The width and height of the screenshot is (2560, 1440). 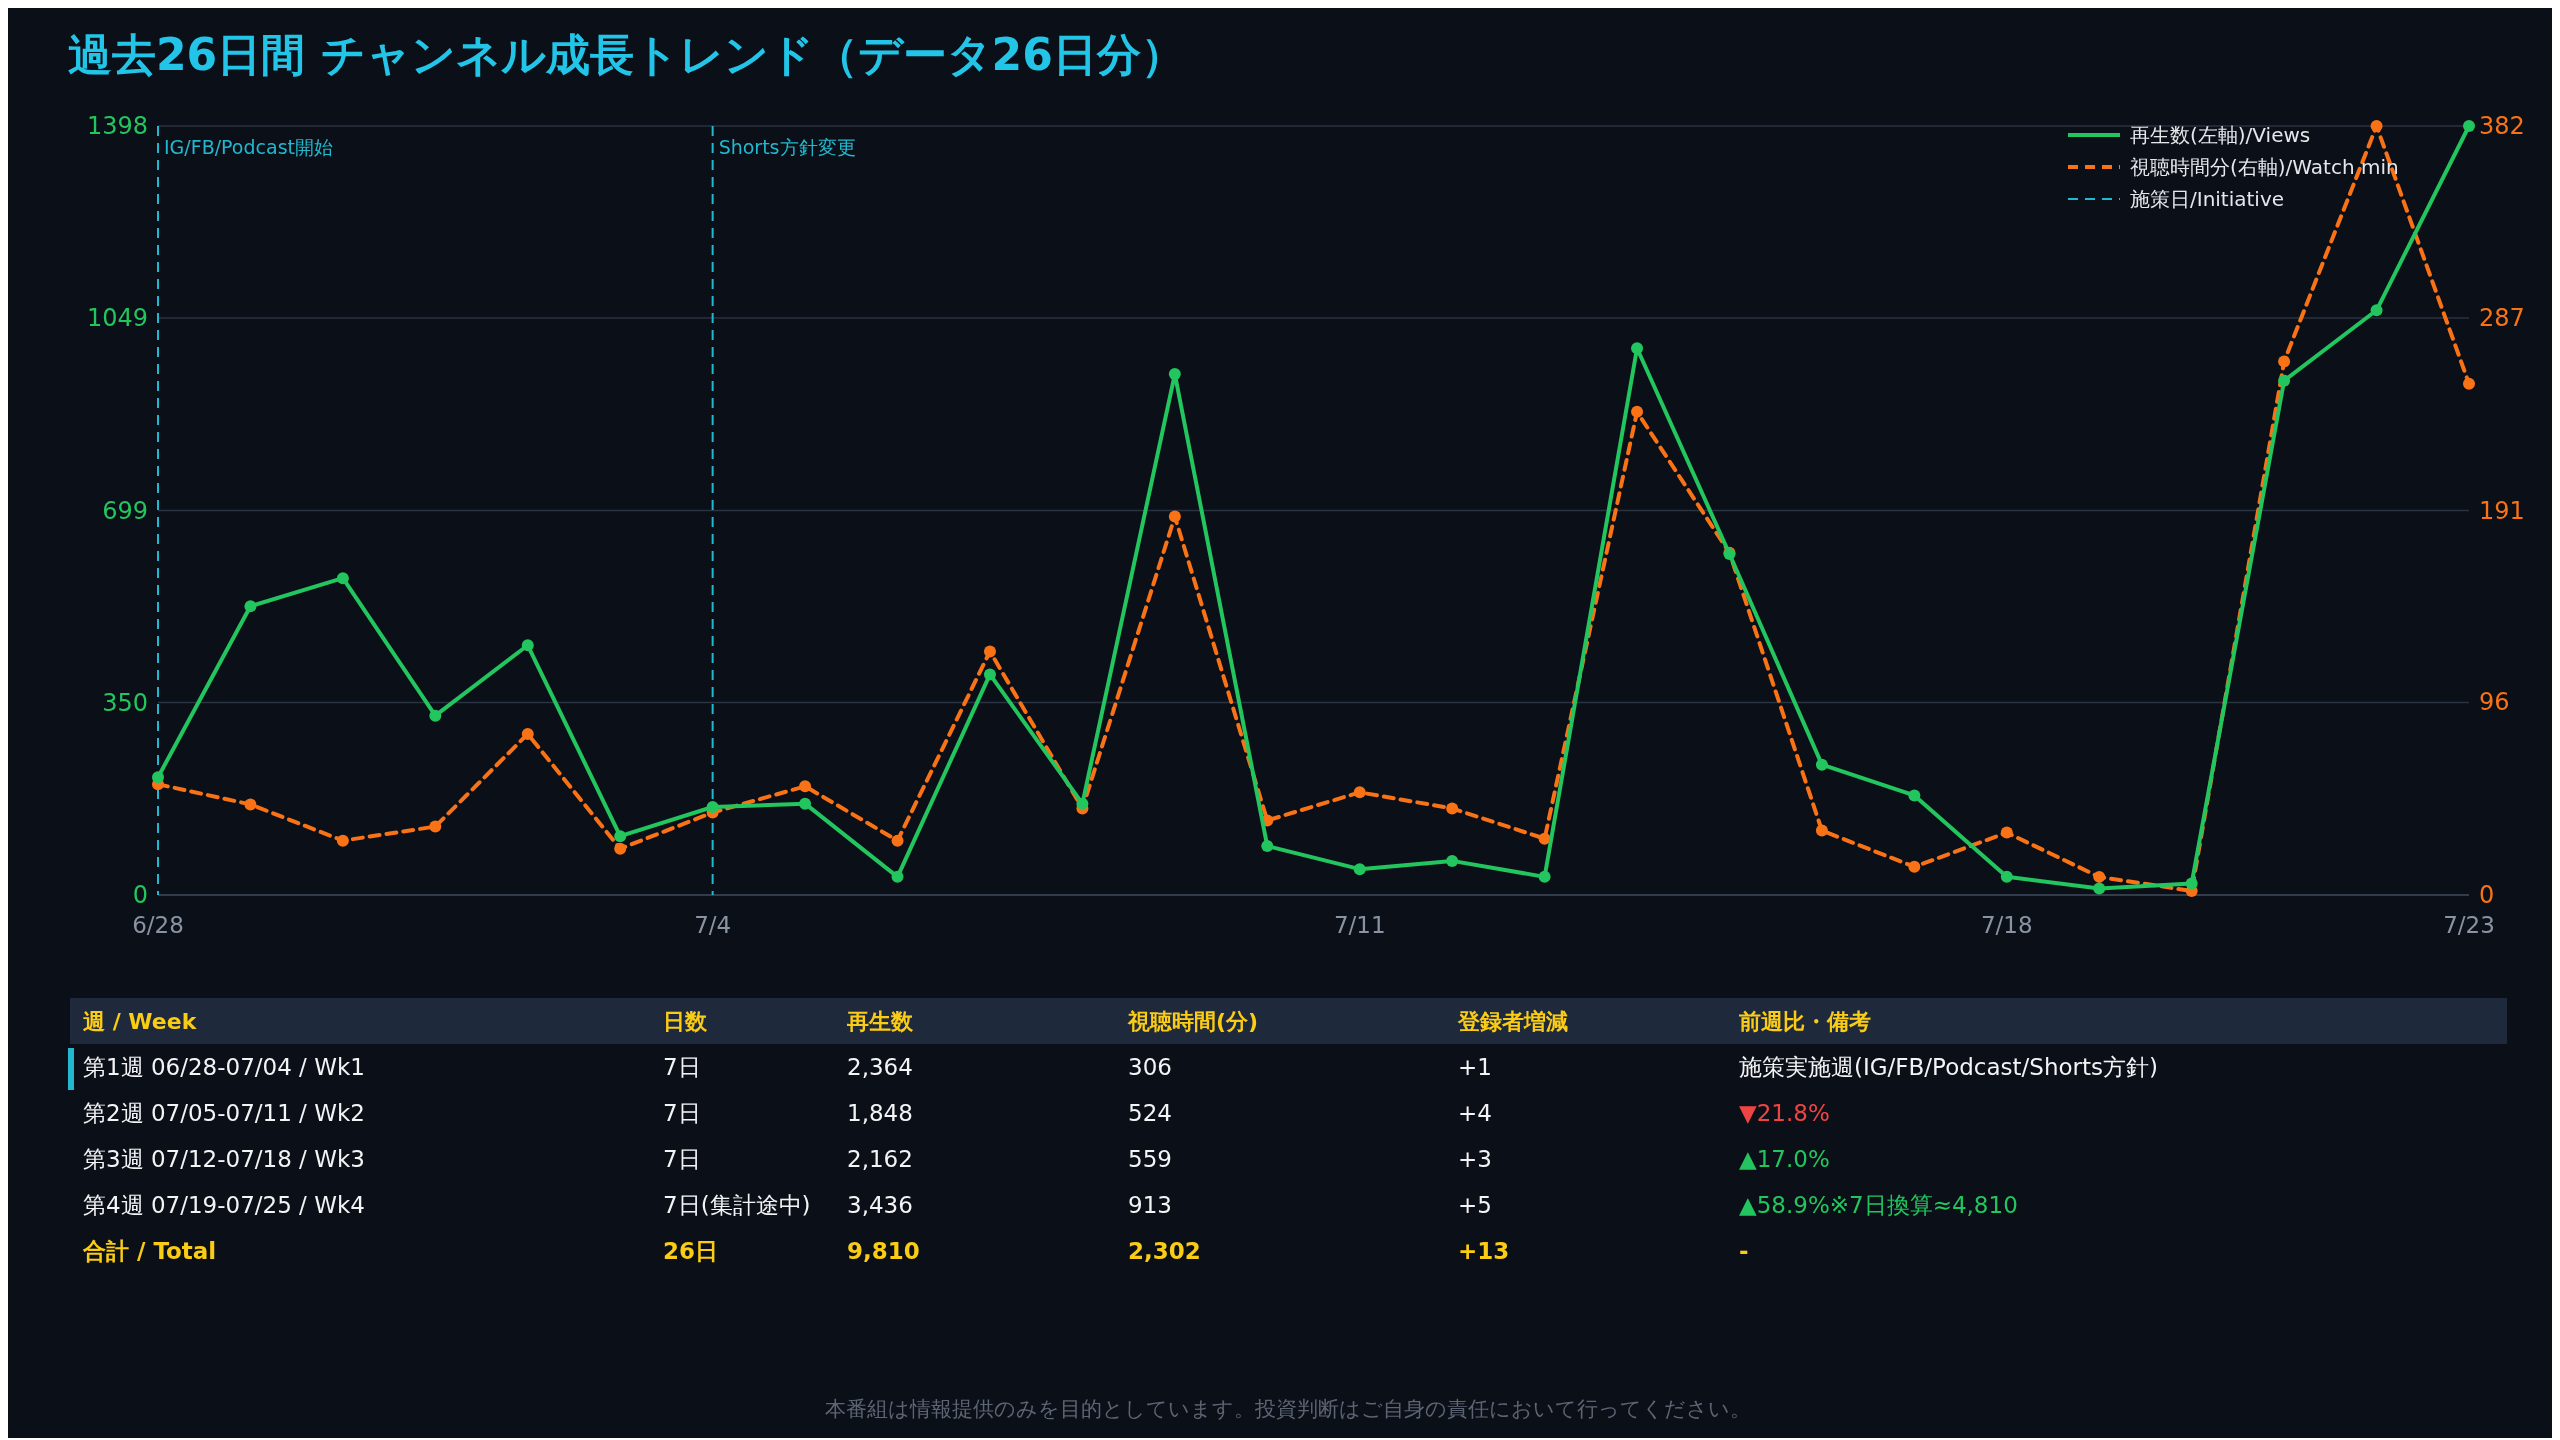 I want to click on text: 合計 / Total, so click(x=149, y=1251).